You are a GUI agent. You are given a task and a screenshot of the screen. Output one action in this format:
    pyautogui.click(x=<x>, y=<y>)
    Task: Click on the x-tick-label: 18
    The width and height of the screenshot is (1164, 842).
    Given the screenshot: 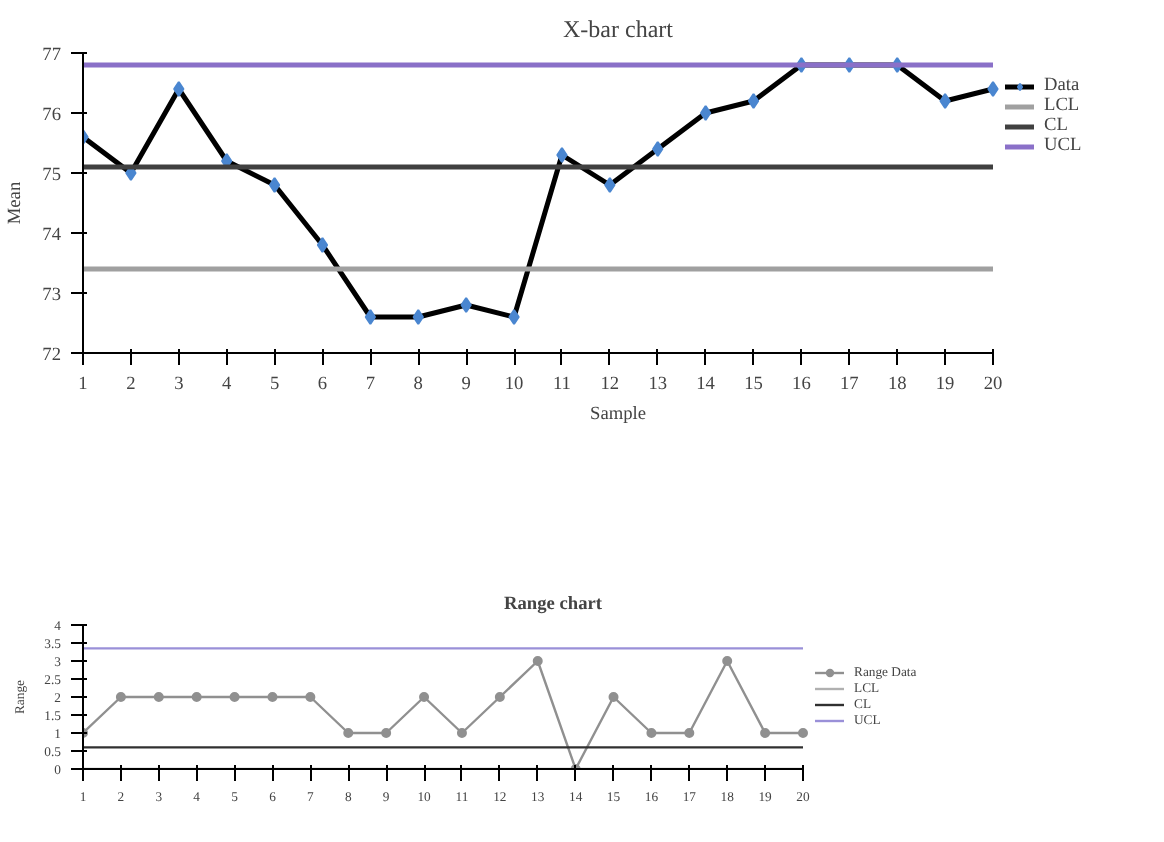 What is the action you would take?
    pyautogui.click(x=897, y=385)
    